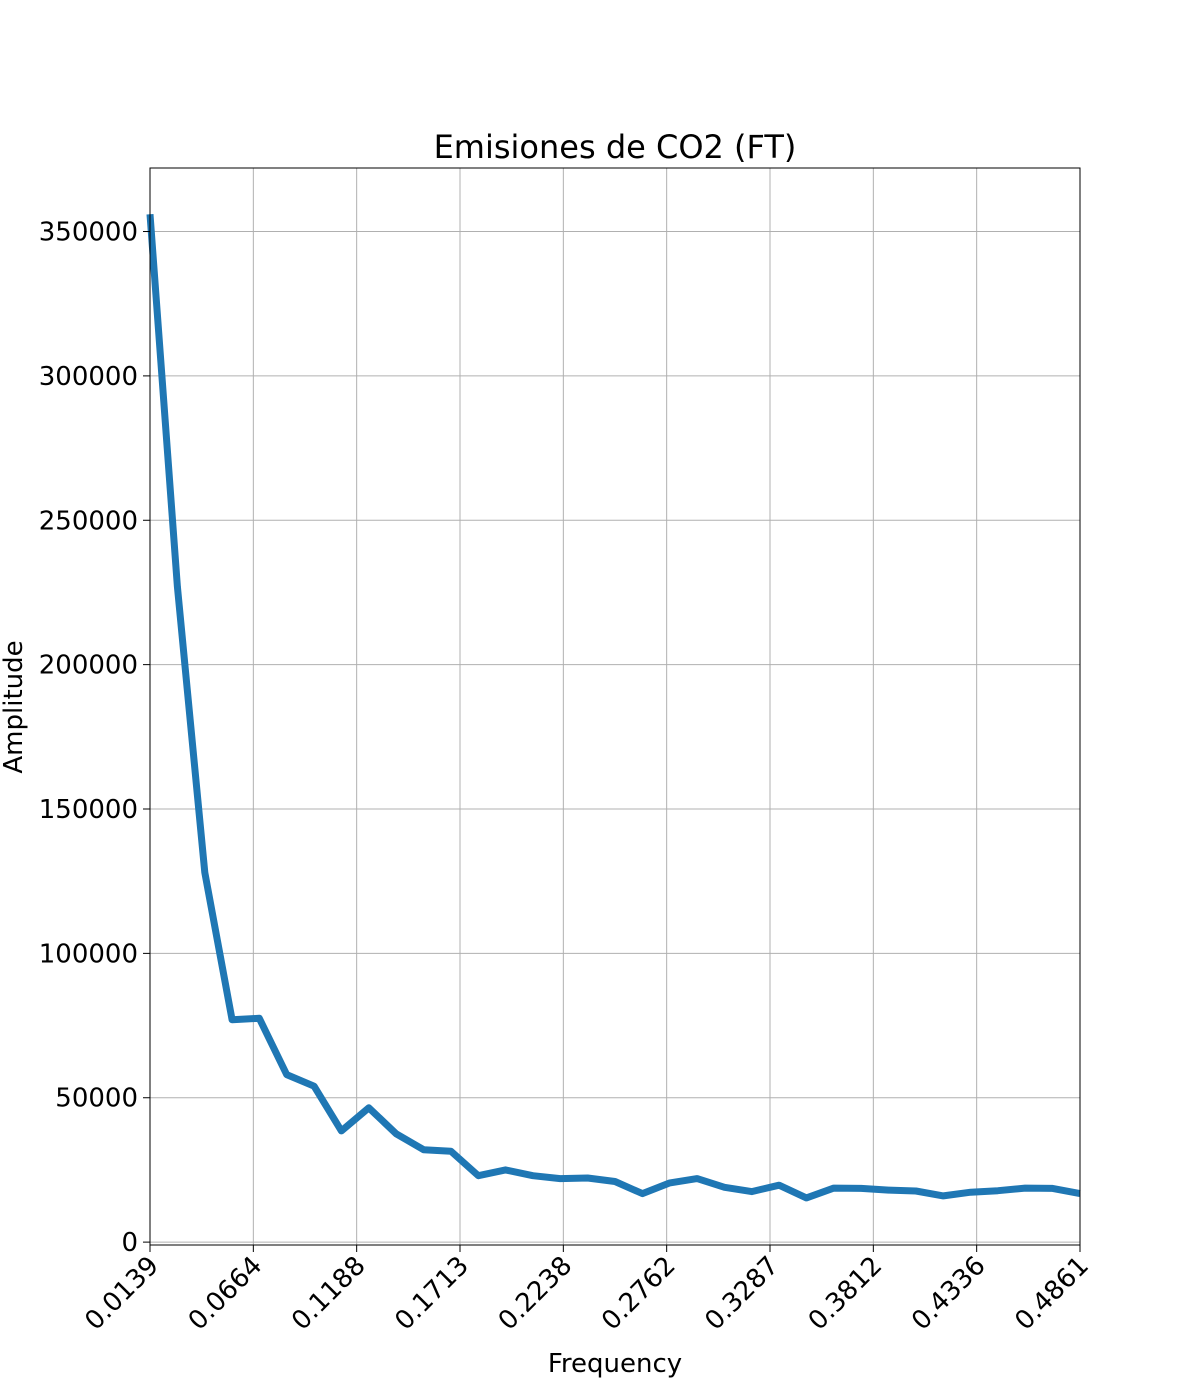 The image size is (1200, 1400). Describe the element at coordinates (226, 1294) in the screenshot. I see `x-tick-label: 0.0664` at that location.